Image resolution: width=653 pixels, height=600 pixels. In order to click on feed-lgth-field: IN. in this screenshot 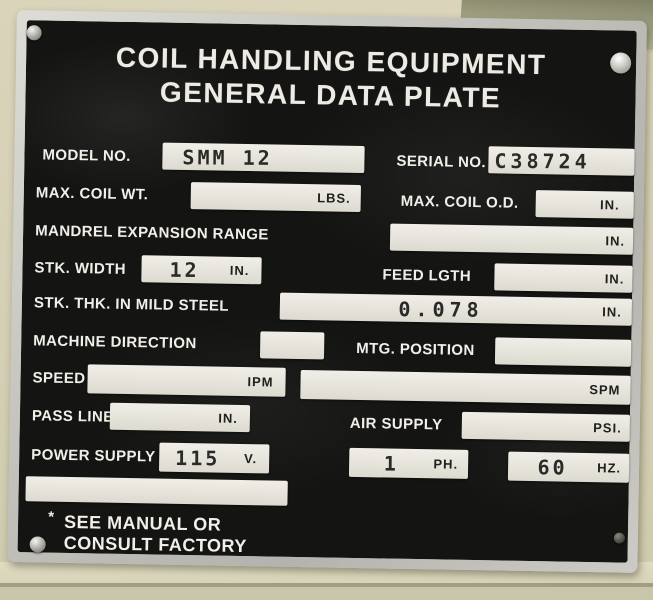, I will do `click(563, 278)`.